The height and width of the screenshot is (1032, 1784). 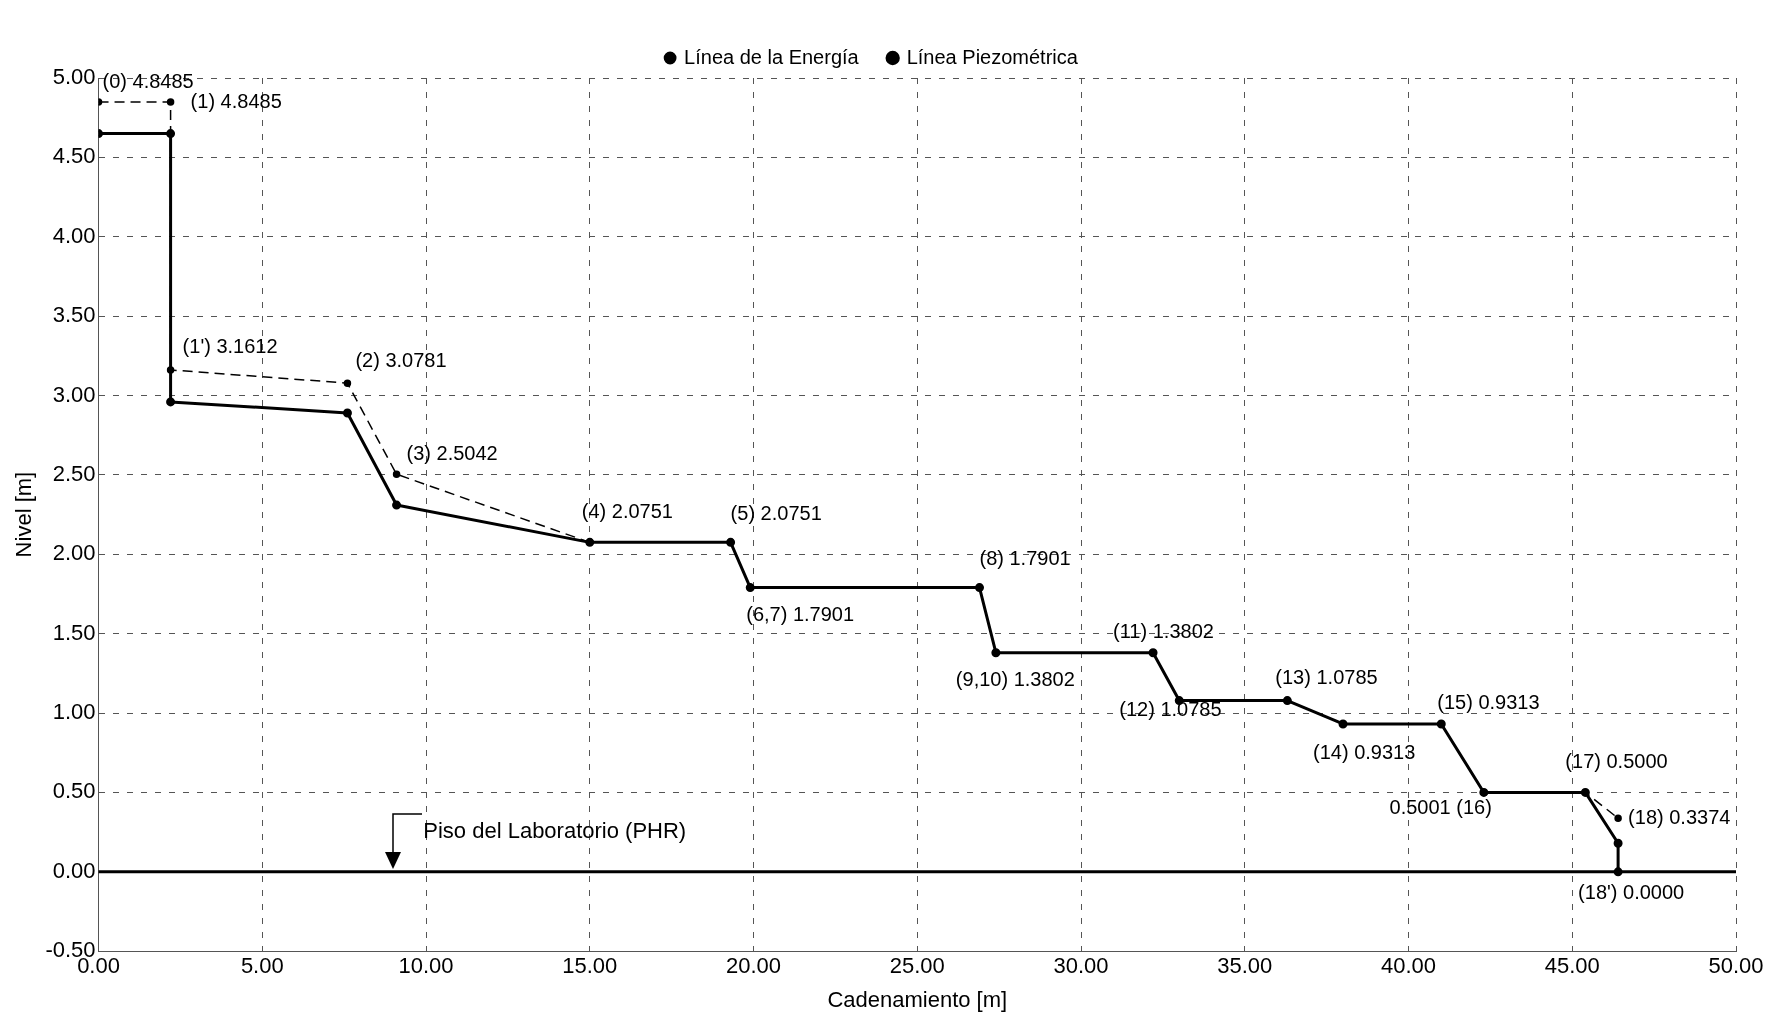 What do you see at coordinates (74, 553) in the screenshot?
I see `y-tick-label: 2.00` at bounding box center [74, 553].